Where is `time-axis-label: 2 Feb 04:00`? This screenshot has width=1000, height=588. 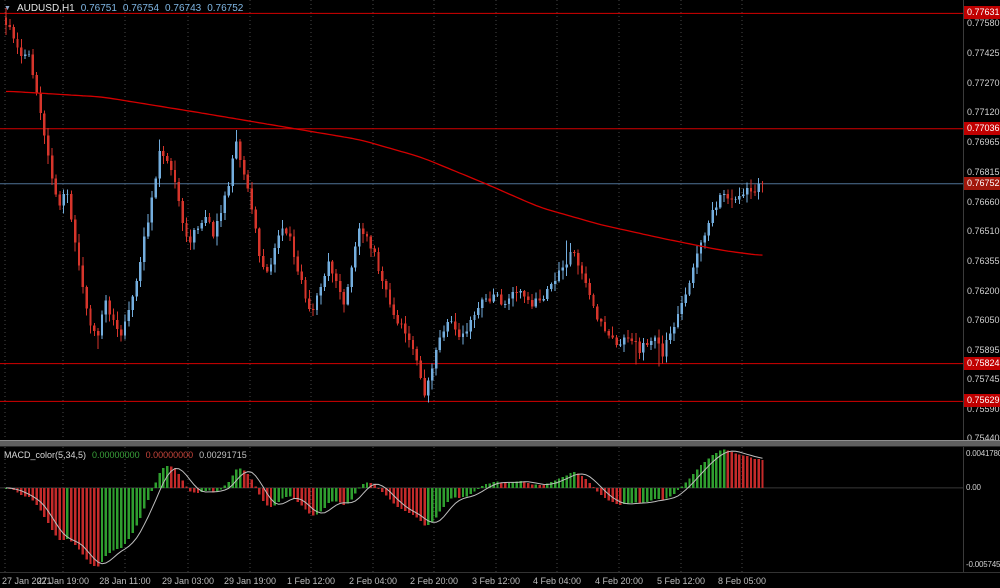 time-axis-label: 2 Feb 04:00 is located at coordinates (373, 581).